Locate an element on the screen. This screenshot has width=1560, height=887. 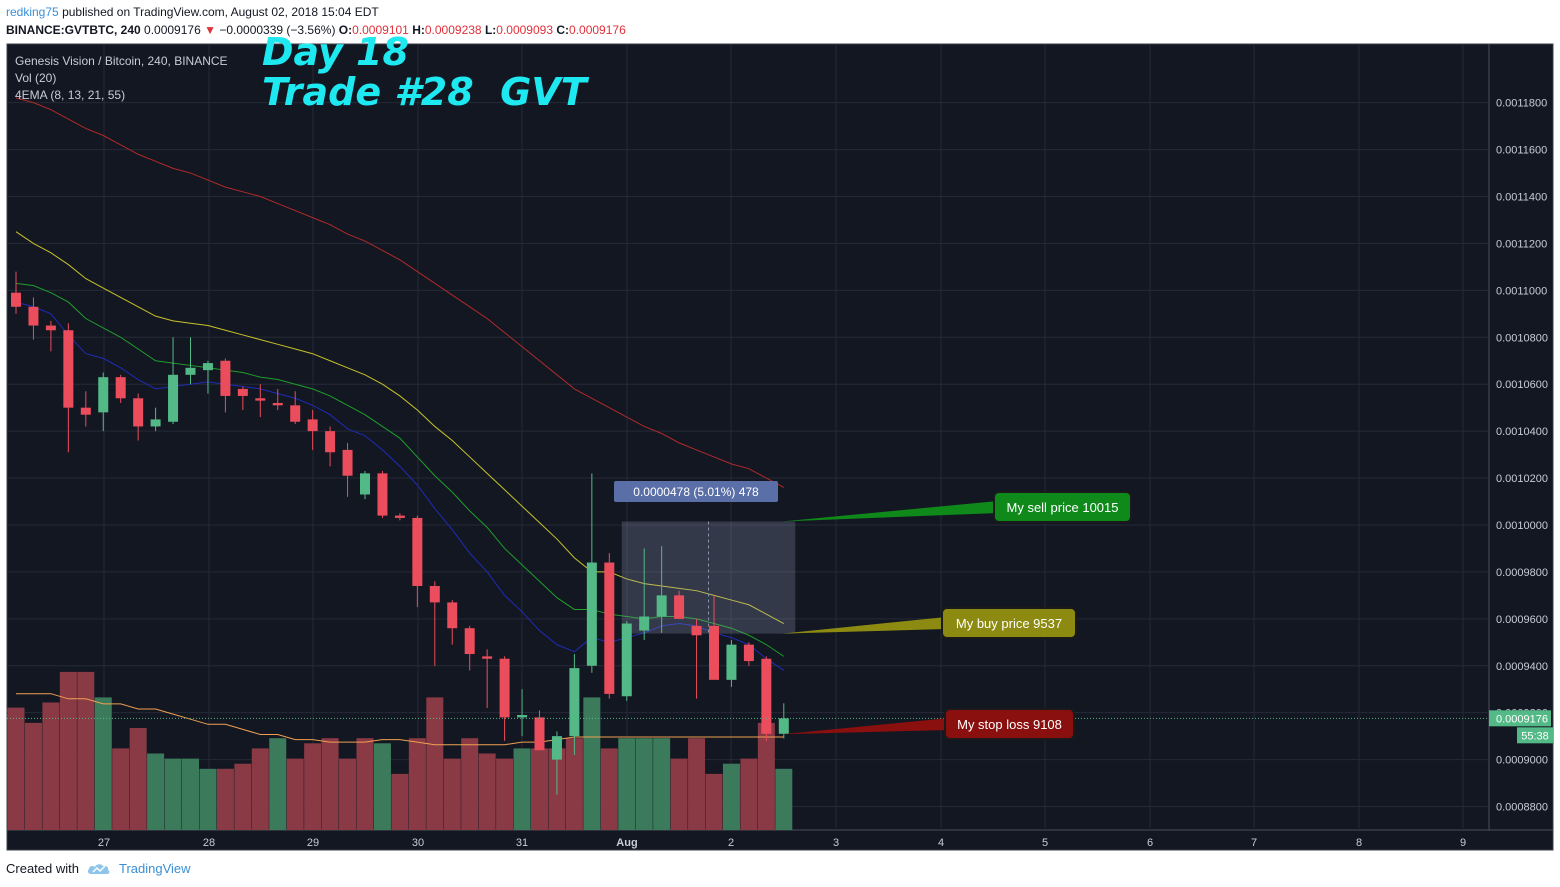
high-label: H: is located at coordinates (418, 30).